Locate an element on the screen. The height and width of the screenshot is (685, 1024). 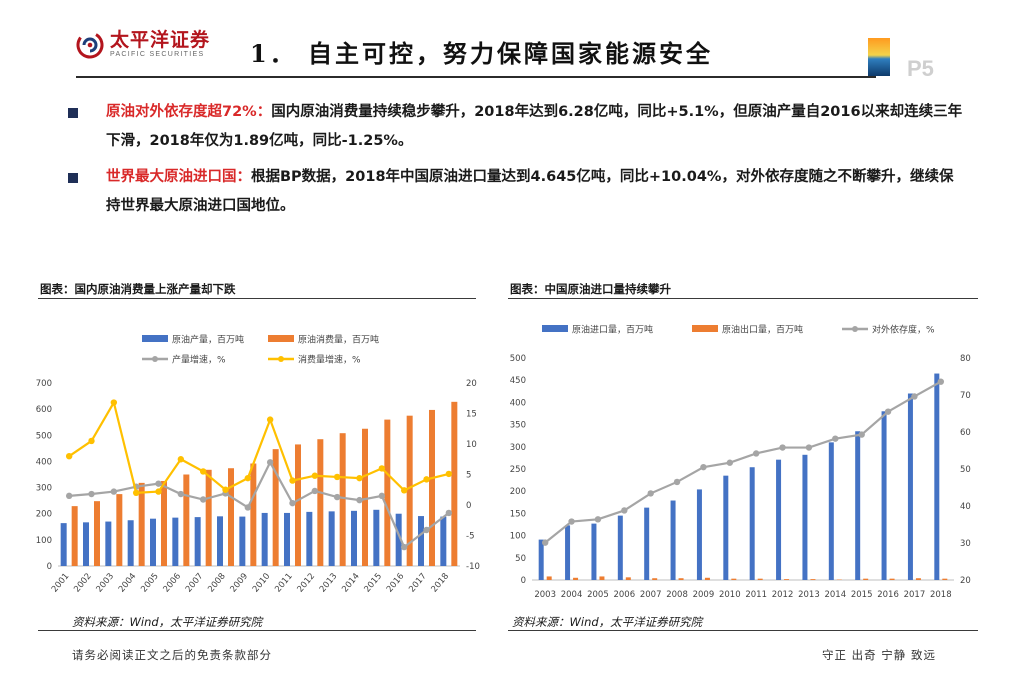
legend-label: 对外依存度，% is located at coordinates (903, 330).